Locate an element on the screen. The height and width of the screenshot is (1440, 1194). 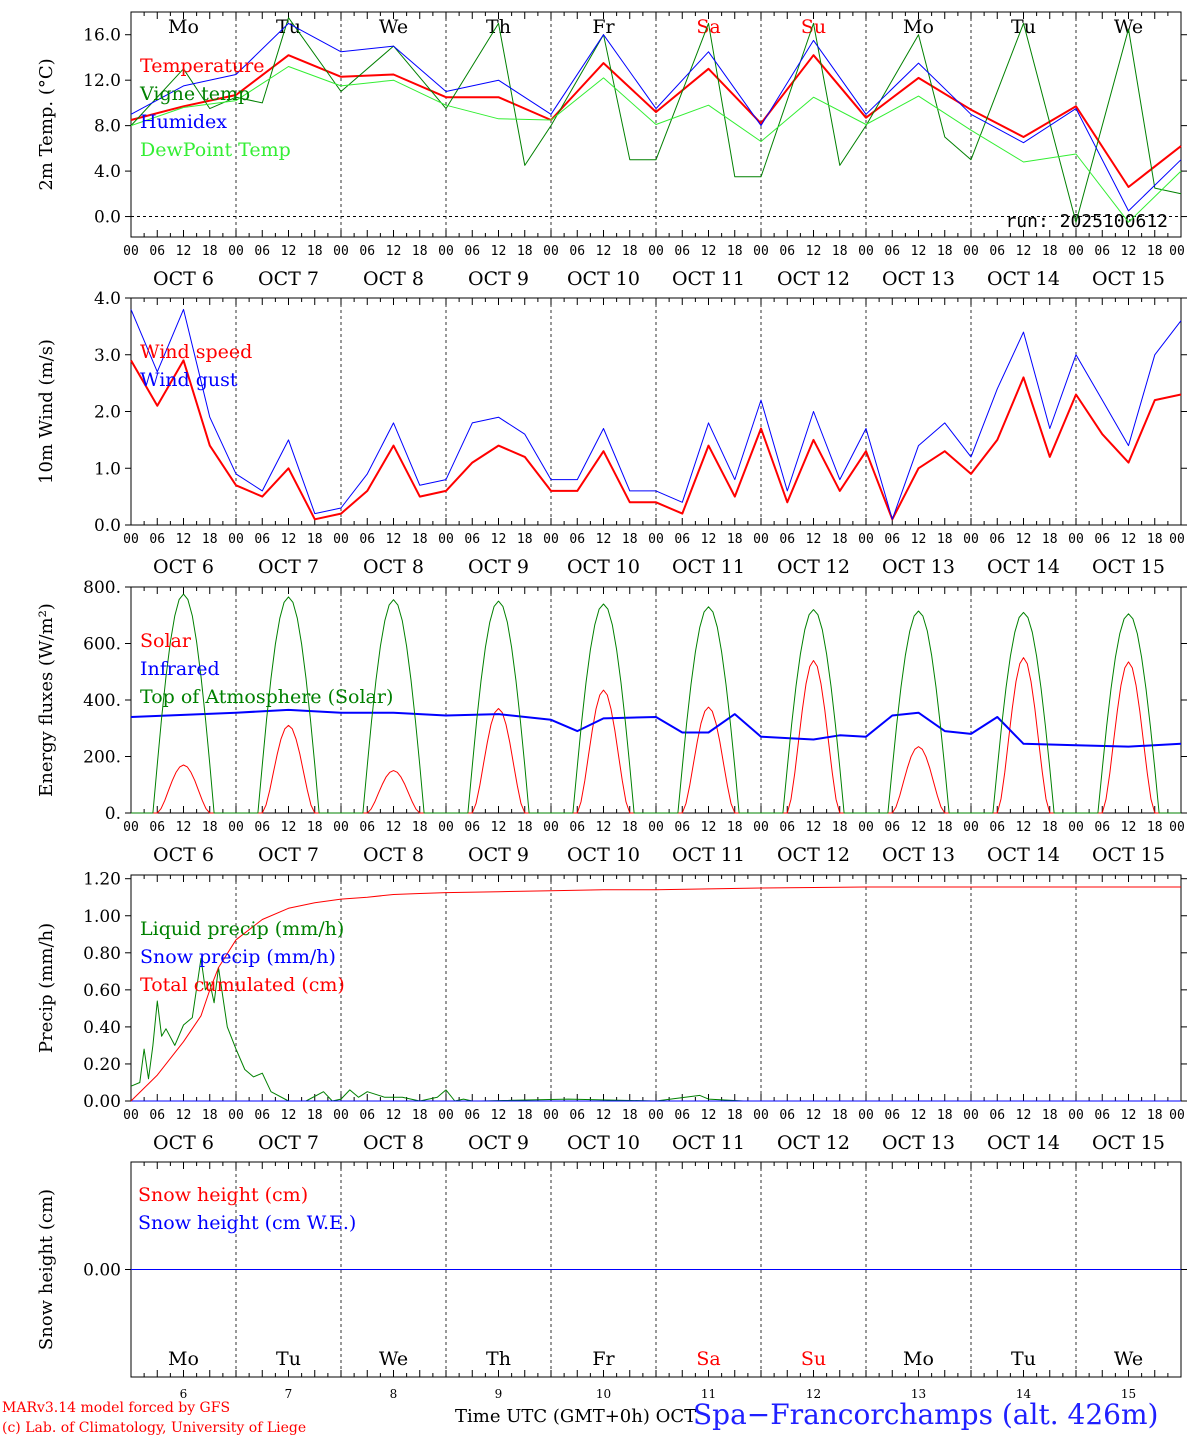
bottom-day-label: Sa is located at coordinates (708, 1359).